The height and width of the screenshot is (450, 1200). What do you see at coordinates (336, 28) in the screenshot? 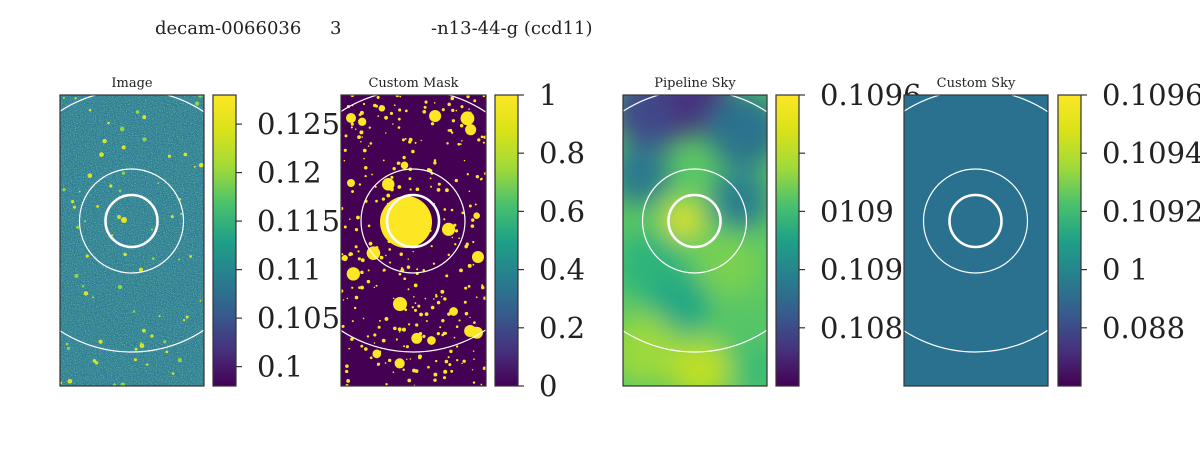
I see `figure-title-part-2: 3` at bounding box center [336, 28].